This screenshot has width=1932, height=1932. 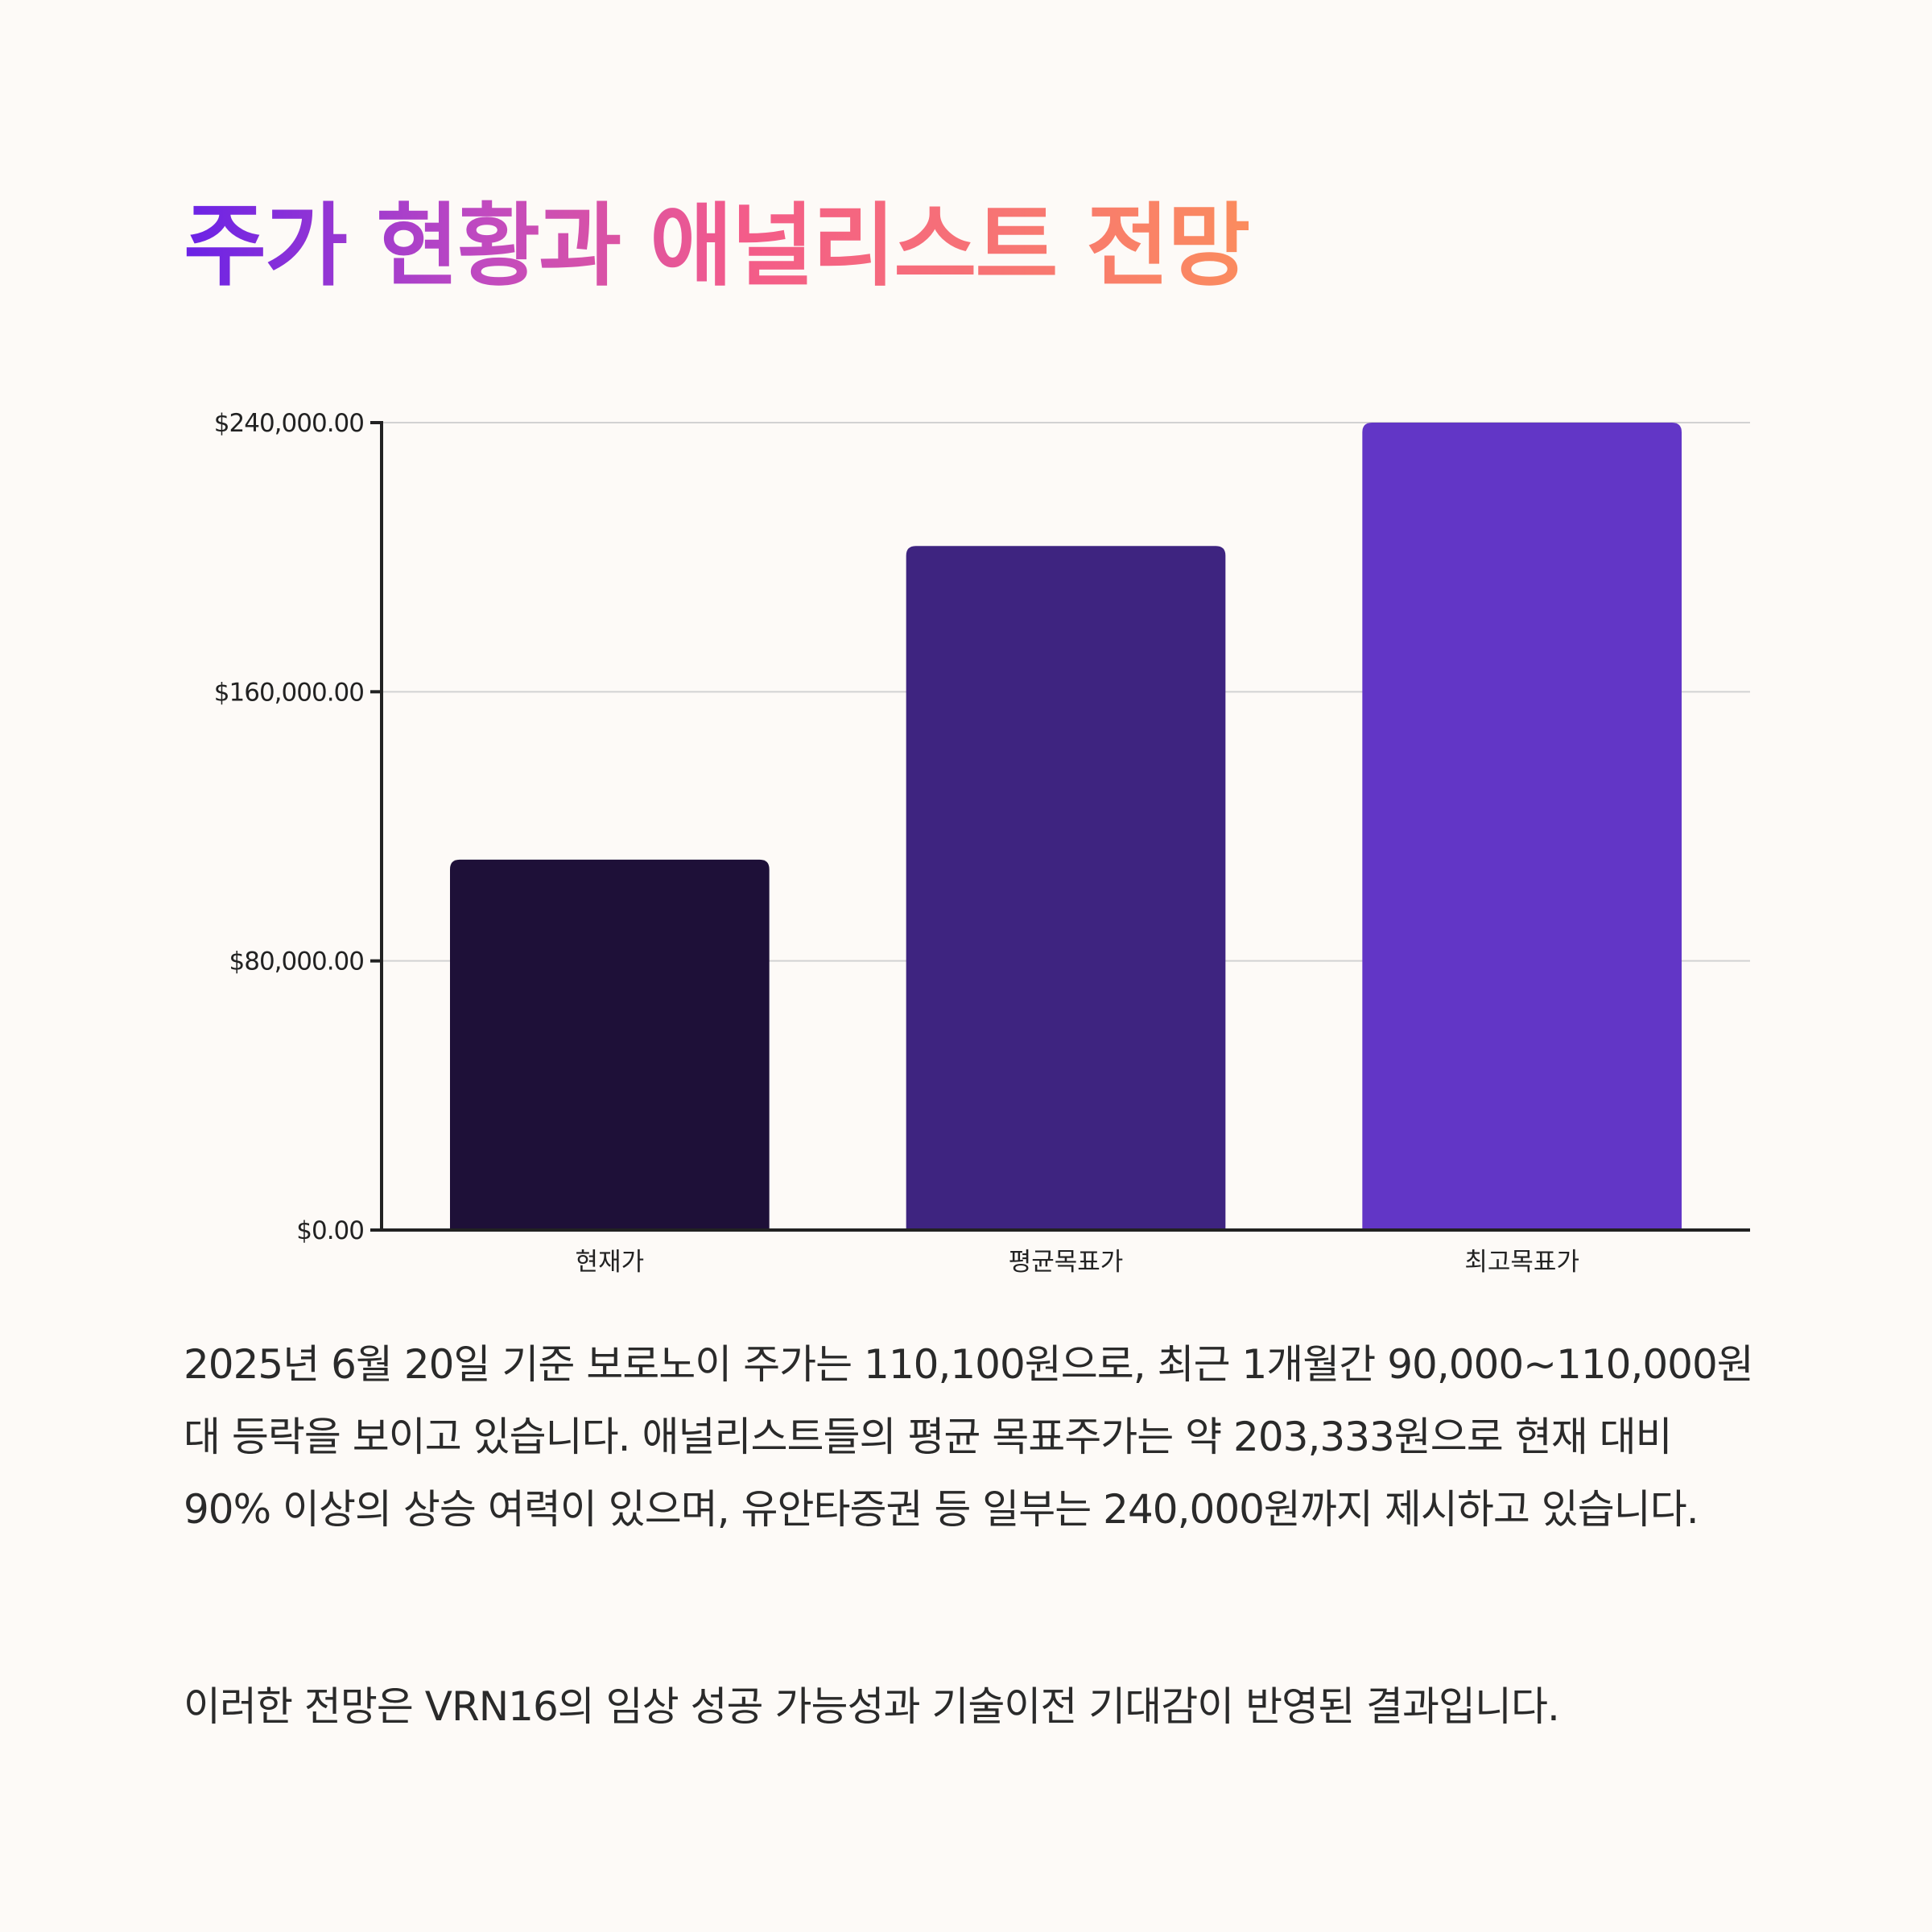 I want to click on y-tick-label: $240,000.00, so click(x=289, y=423).